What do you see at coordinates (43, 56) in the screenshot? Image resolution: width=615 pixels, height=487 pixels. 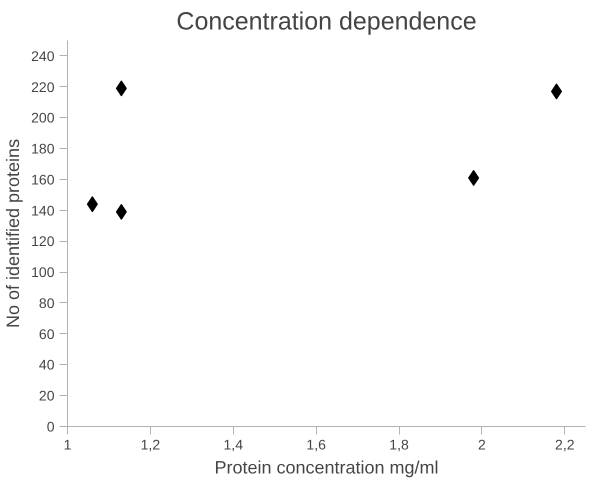 I see `y-tick-label: 240` at bounding box center [43, 56].